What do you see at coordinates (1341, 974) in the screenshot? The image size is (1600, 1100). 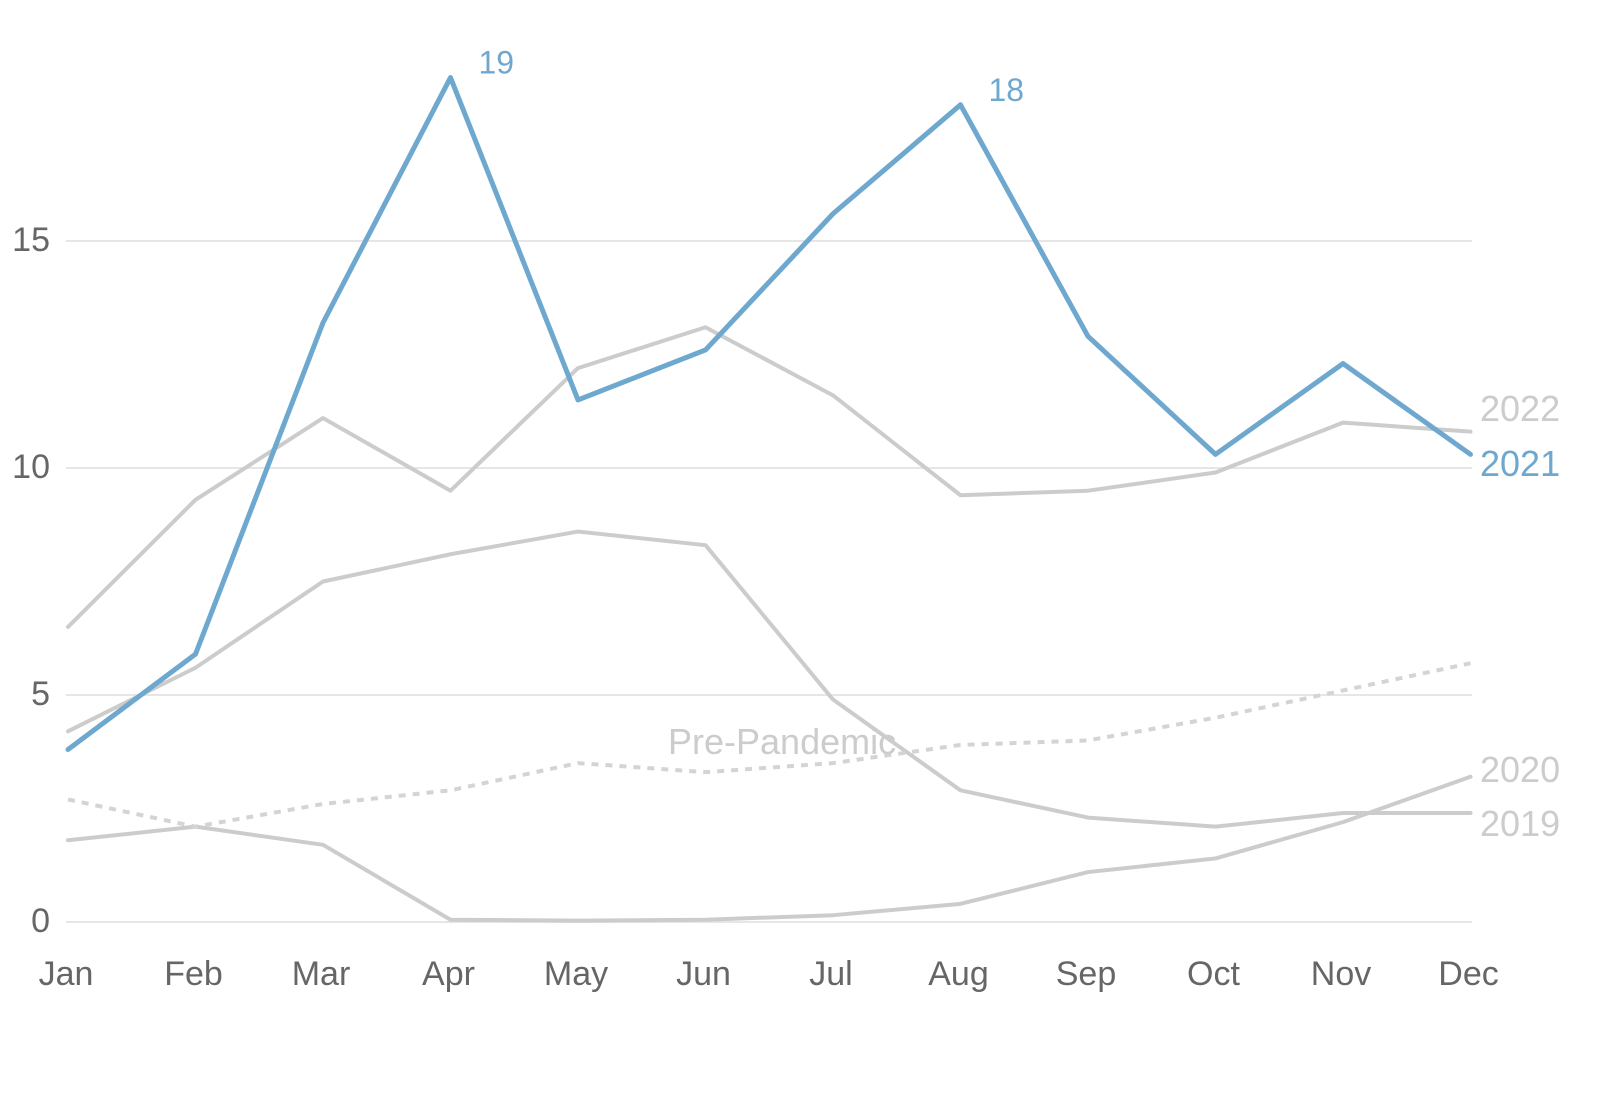 I see `x-tick-label-nov: Nov` at bounding box center [1341, 974].